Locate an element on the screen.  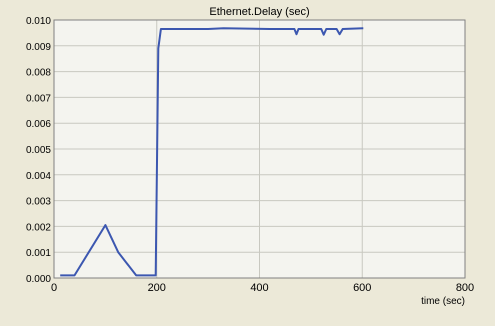
x-axis-label: time (sec) is located at coordinates (443, 301).